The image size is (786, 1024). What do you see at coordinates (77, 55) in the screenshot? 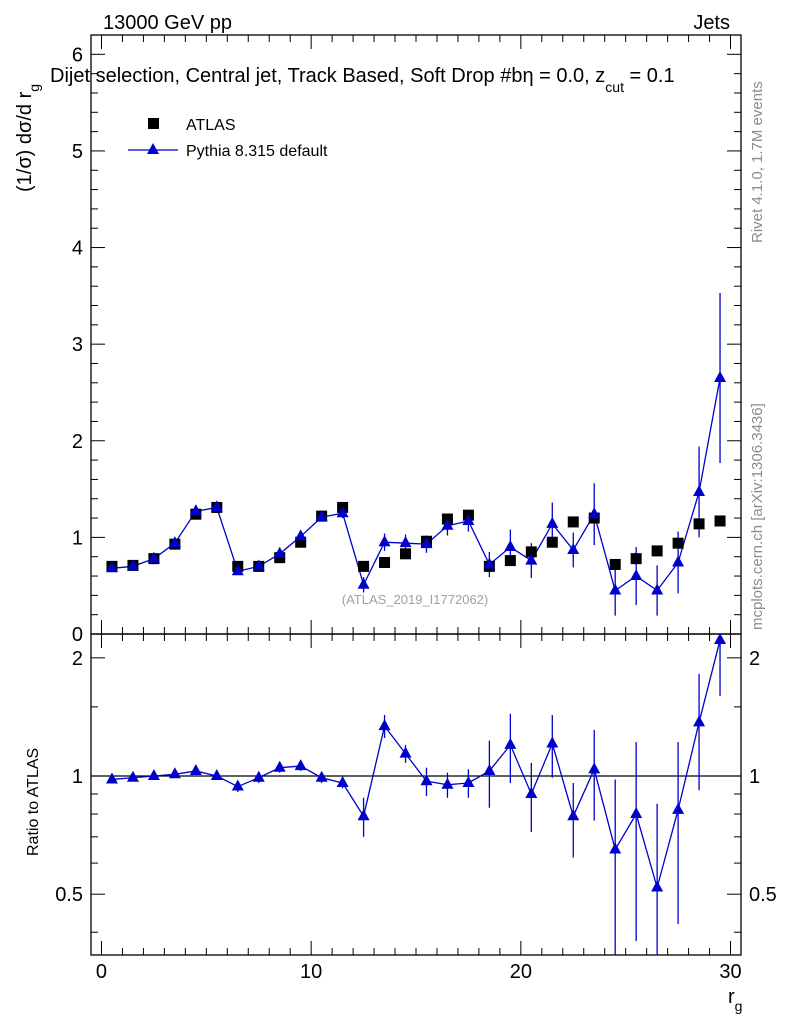
I see `main-y-tick-label: 6` at bounding box center [77, 55].